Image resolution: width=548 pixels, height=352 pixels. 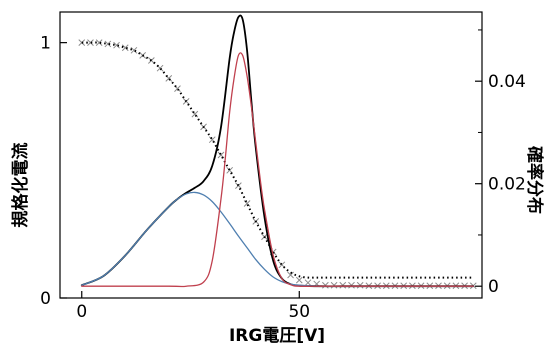 What do you see at coordinates (507, 82) in the screenshot?
I see `y-right-tick-label: 0.04` at bounding box center [507, 82].